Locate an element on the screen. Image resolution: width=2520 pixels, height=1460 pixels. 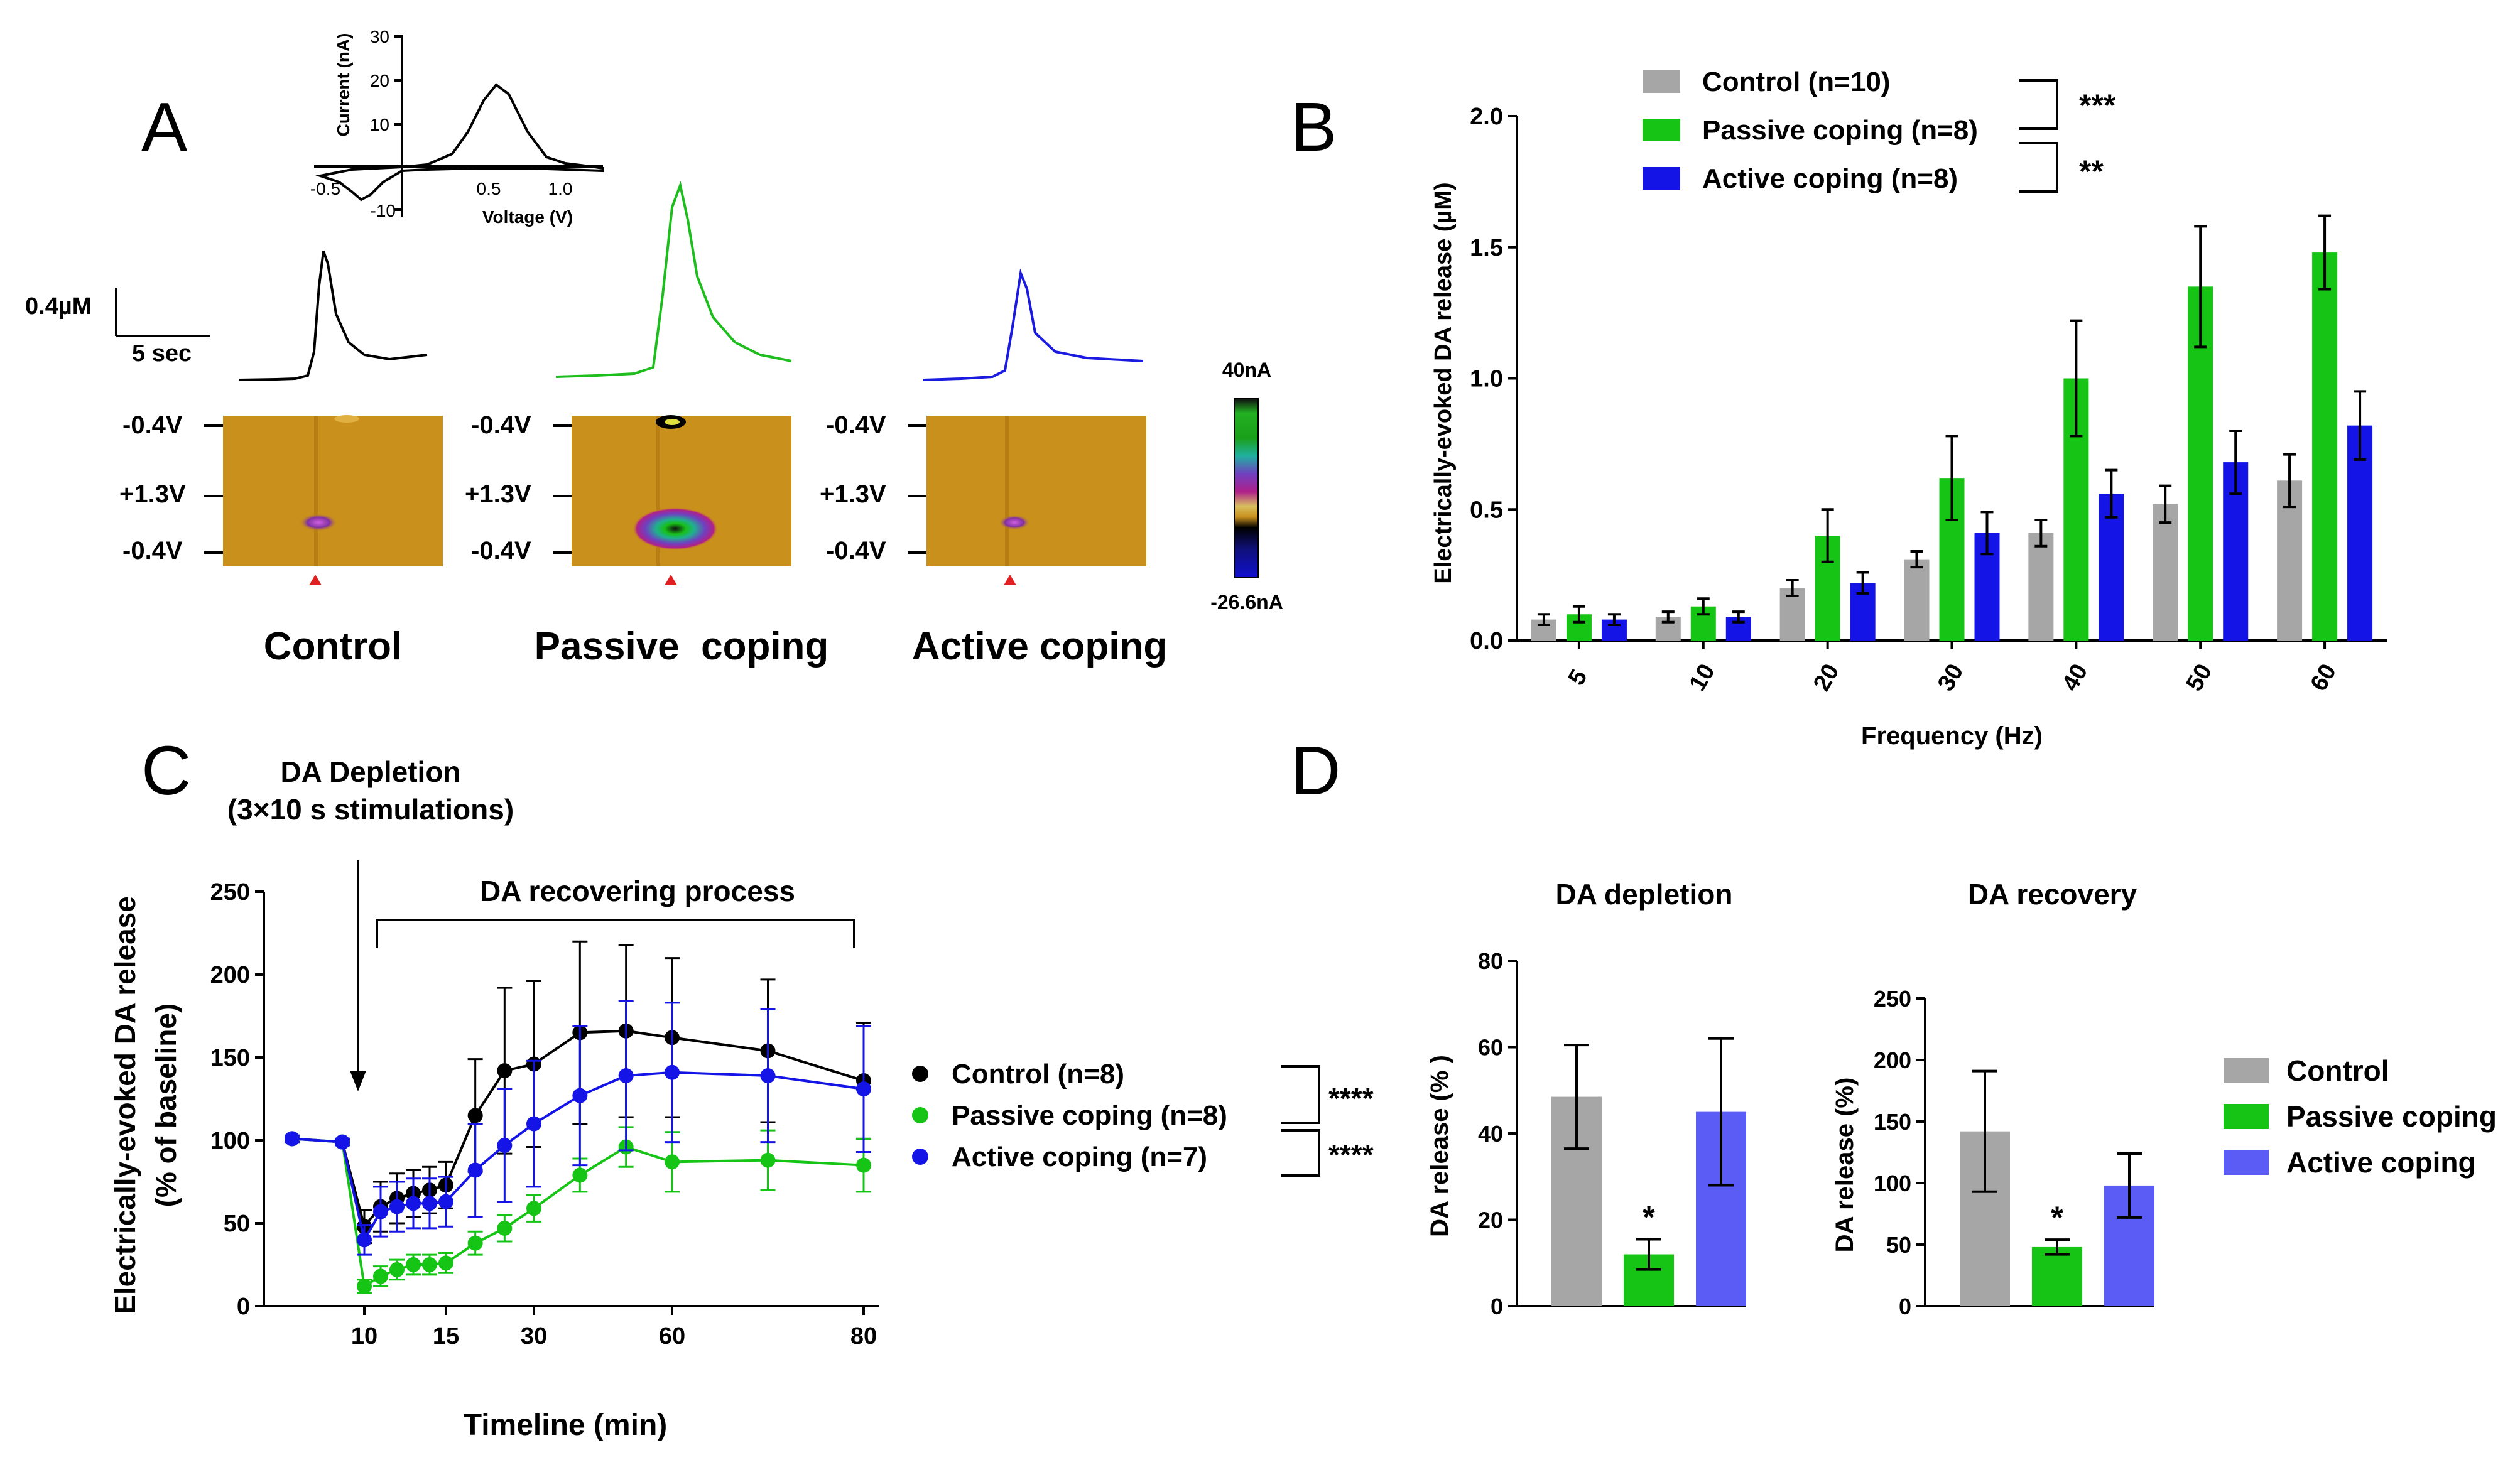
recovery-bracket is located at coordinates (615, 933).